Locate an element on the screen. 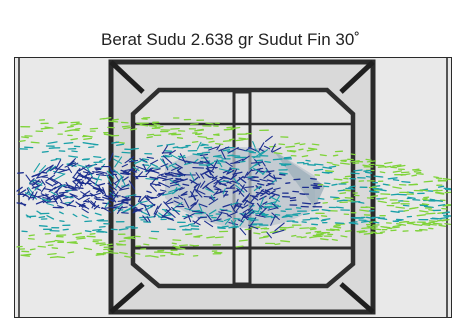  corner-strut-bl is located at coordinates (127, 298).